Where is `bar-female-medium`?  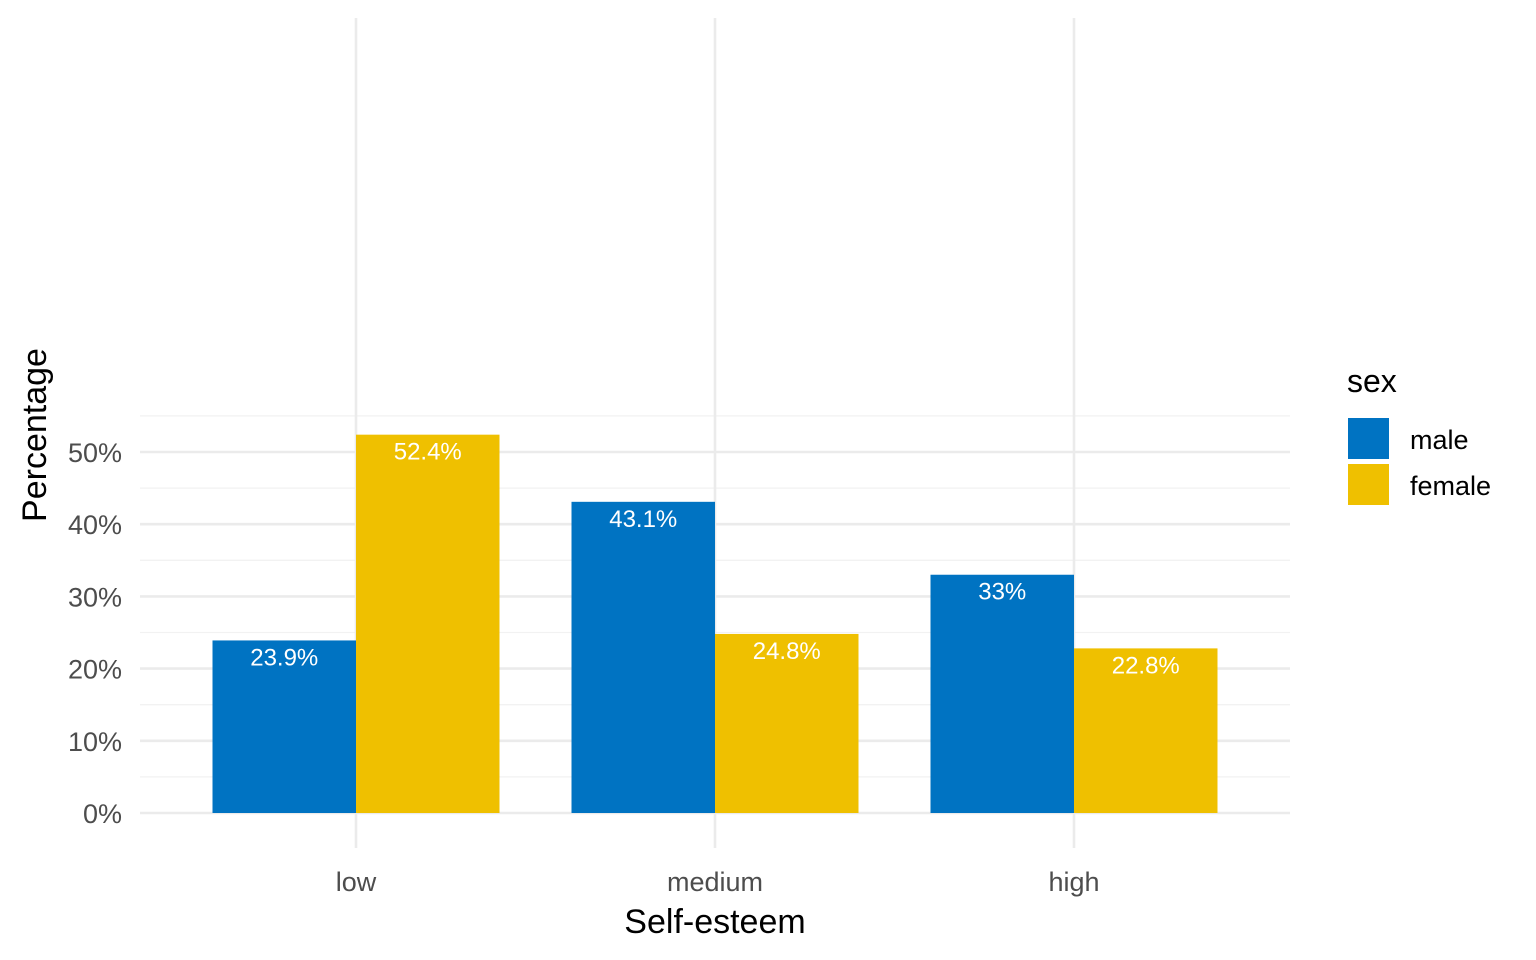
bar-female-medium is located at coordinates (787, 723).